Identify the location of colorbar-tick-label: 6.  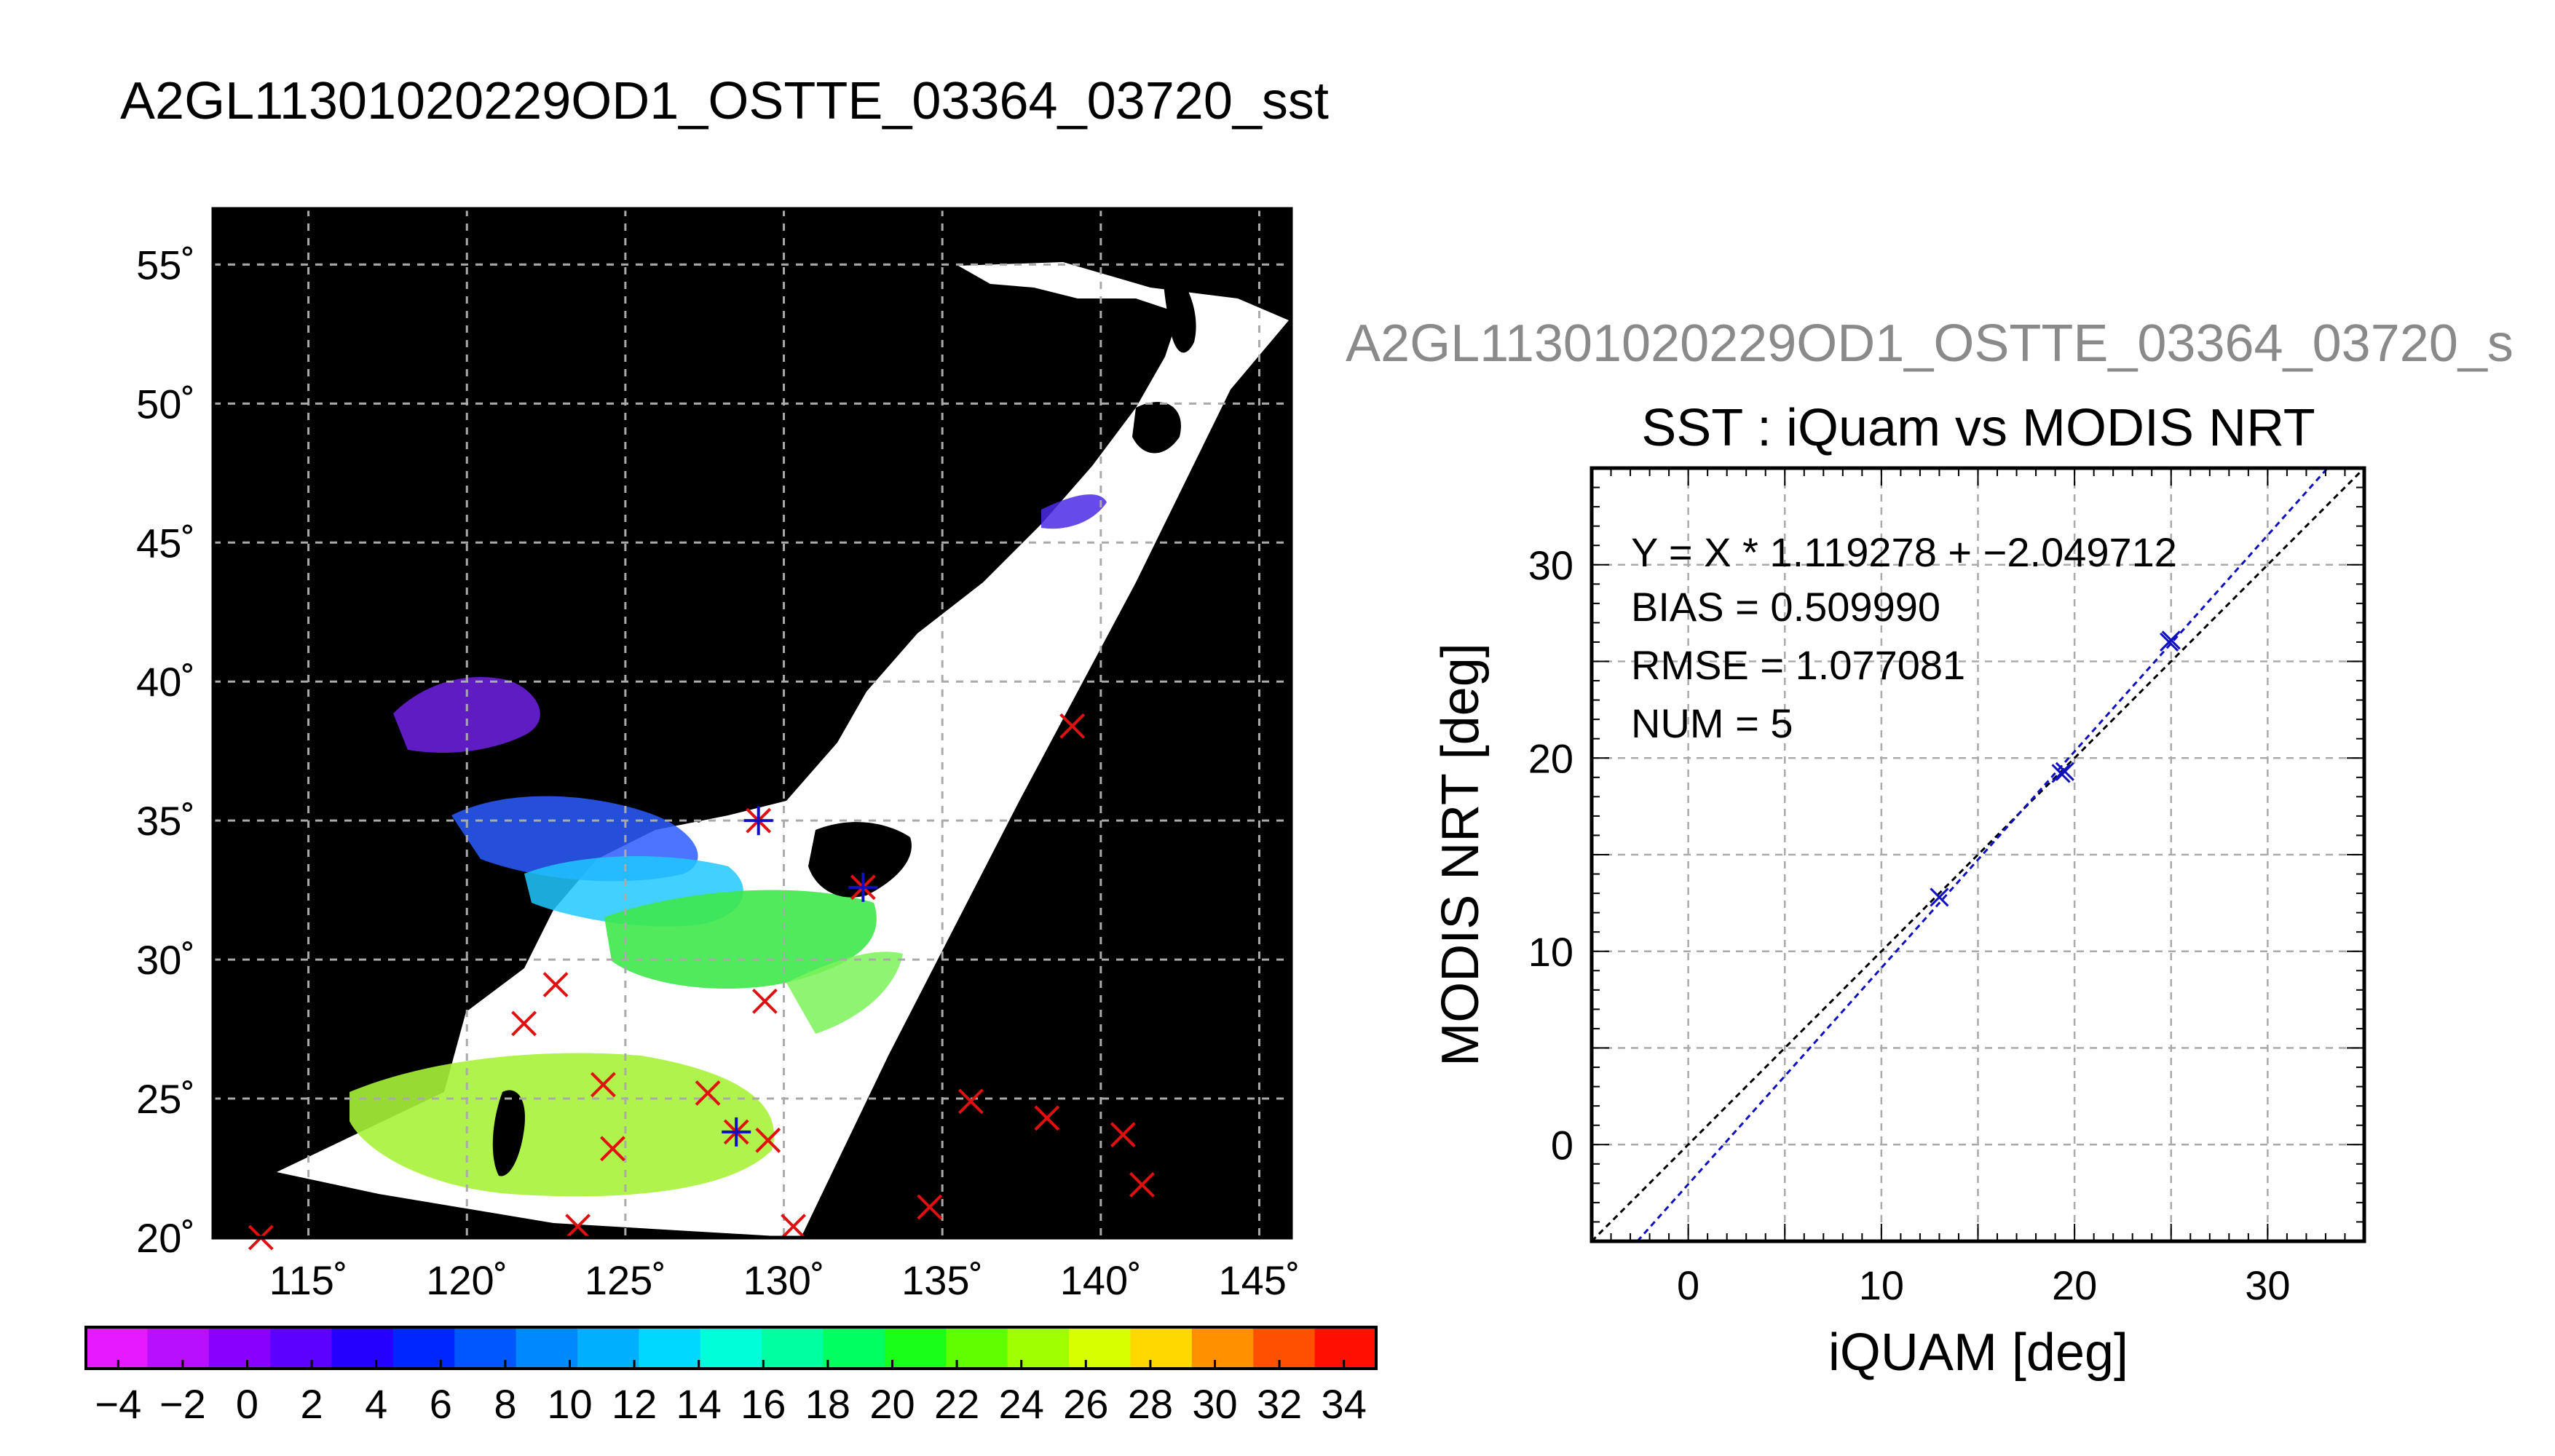
(441, 1404).